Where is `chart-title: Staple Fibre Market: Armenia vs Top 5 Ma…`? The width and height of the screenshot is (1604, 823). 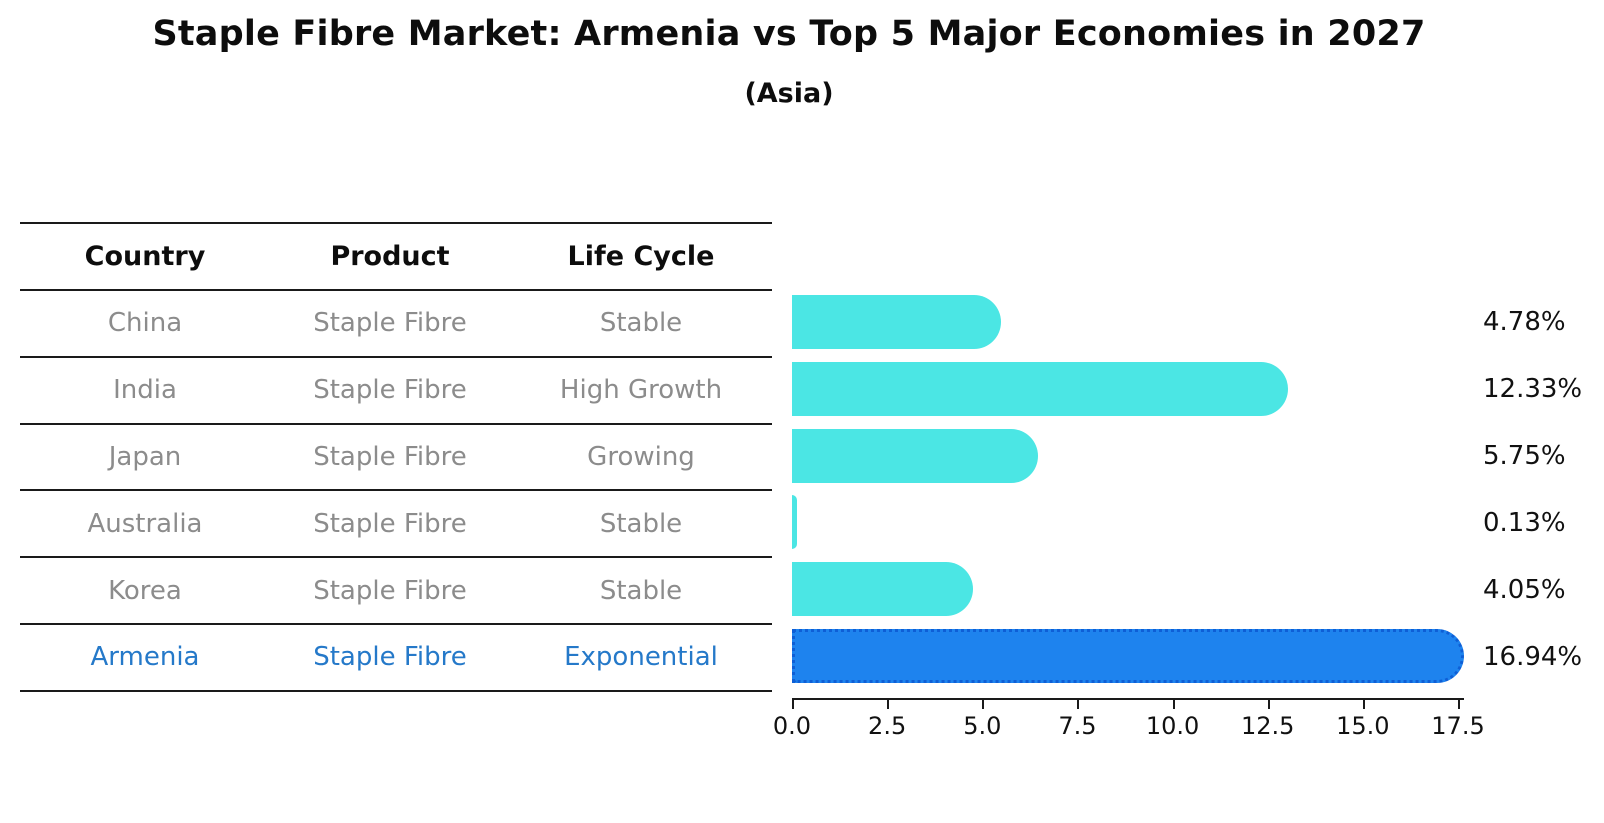 chart-title: Staple Fibre Market: Armenia vs Top 5 Ma… is located at coordinates (789, 34).